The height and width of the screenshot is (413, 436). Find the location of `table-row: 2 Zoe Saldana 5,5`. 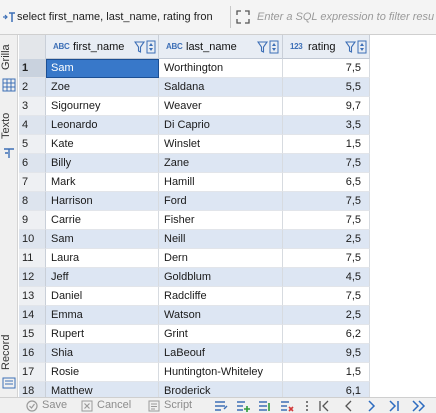

table-row: 2 Zoe Saldana 5,5 is located at coordinates (194, 87).